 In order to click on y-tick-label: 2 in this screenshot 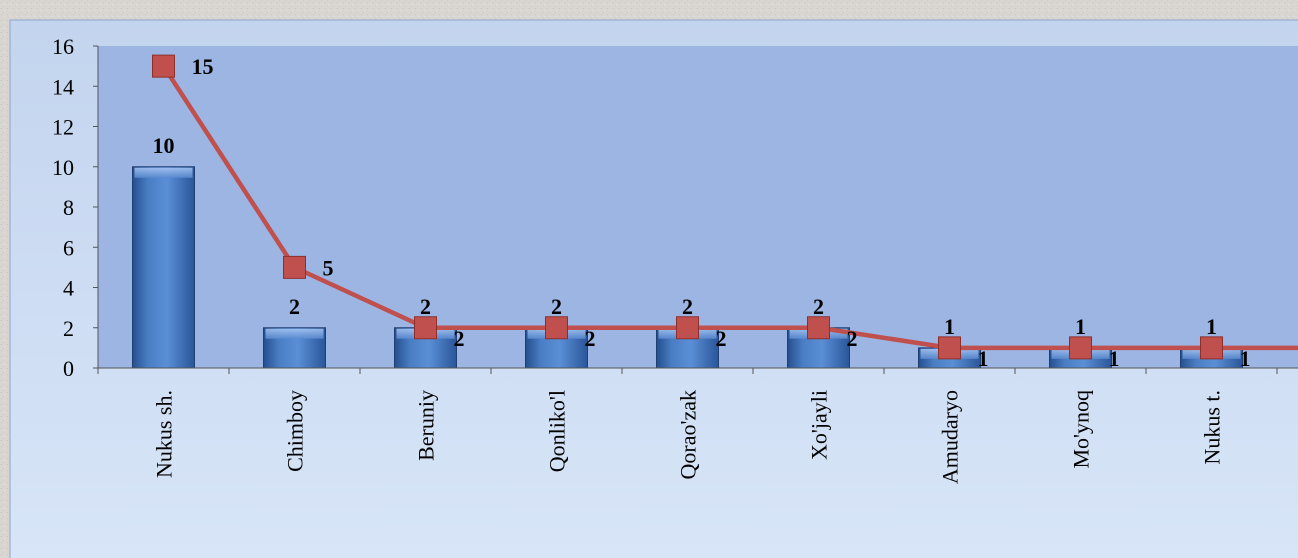, I will do `click(68, 328)`.